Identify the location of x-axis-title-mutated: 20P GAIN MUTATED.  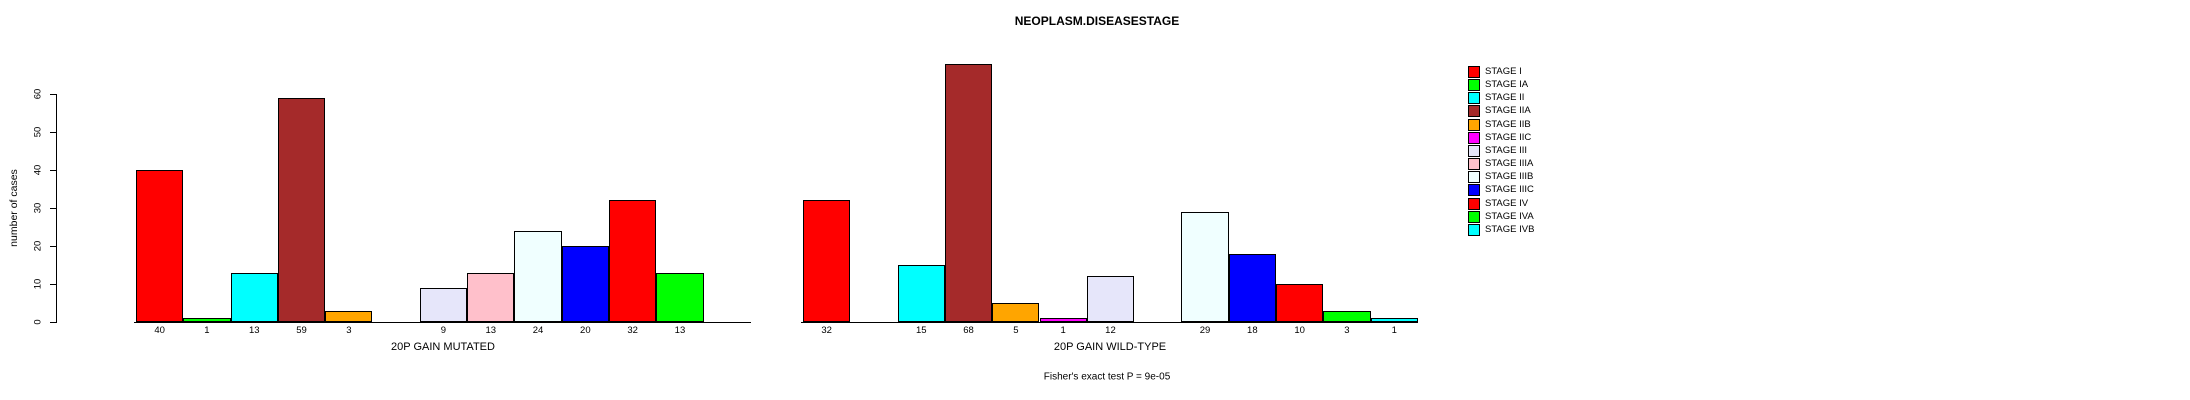
(443, 347).